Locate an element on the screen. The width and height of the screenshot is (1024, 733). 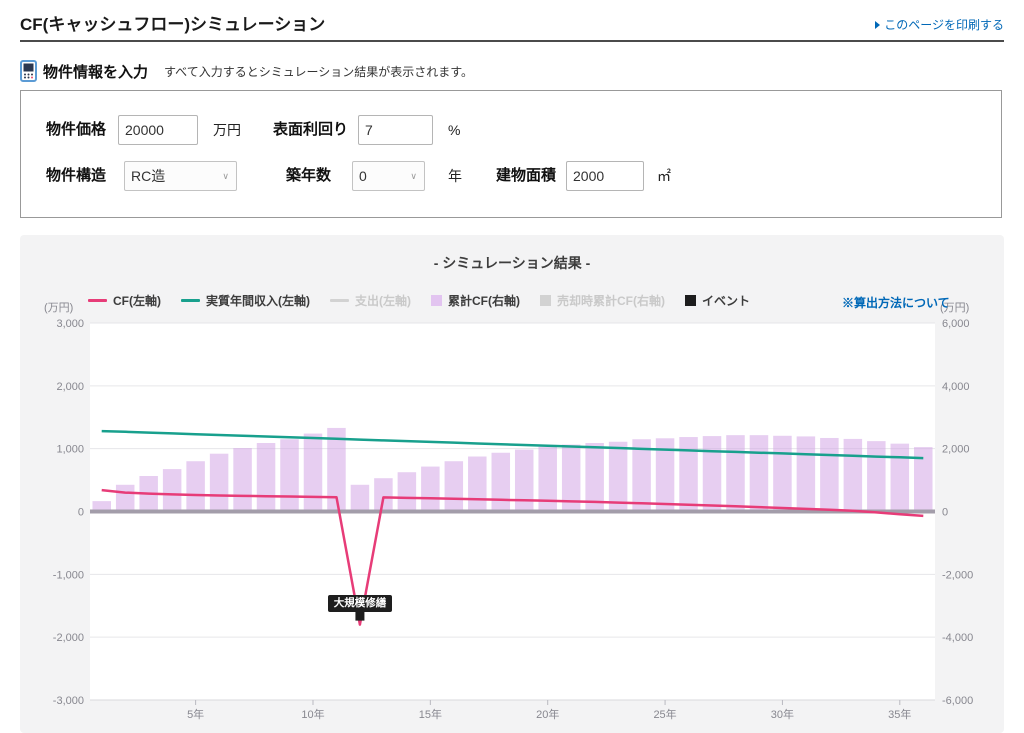
structure-select: RC造 ∨ is located at coordinates (180, 176).